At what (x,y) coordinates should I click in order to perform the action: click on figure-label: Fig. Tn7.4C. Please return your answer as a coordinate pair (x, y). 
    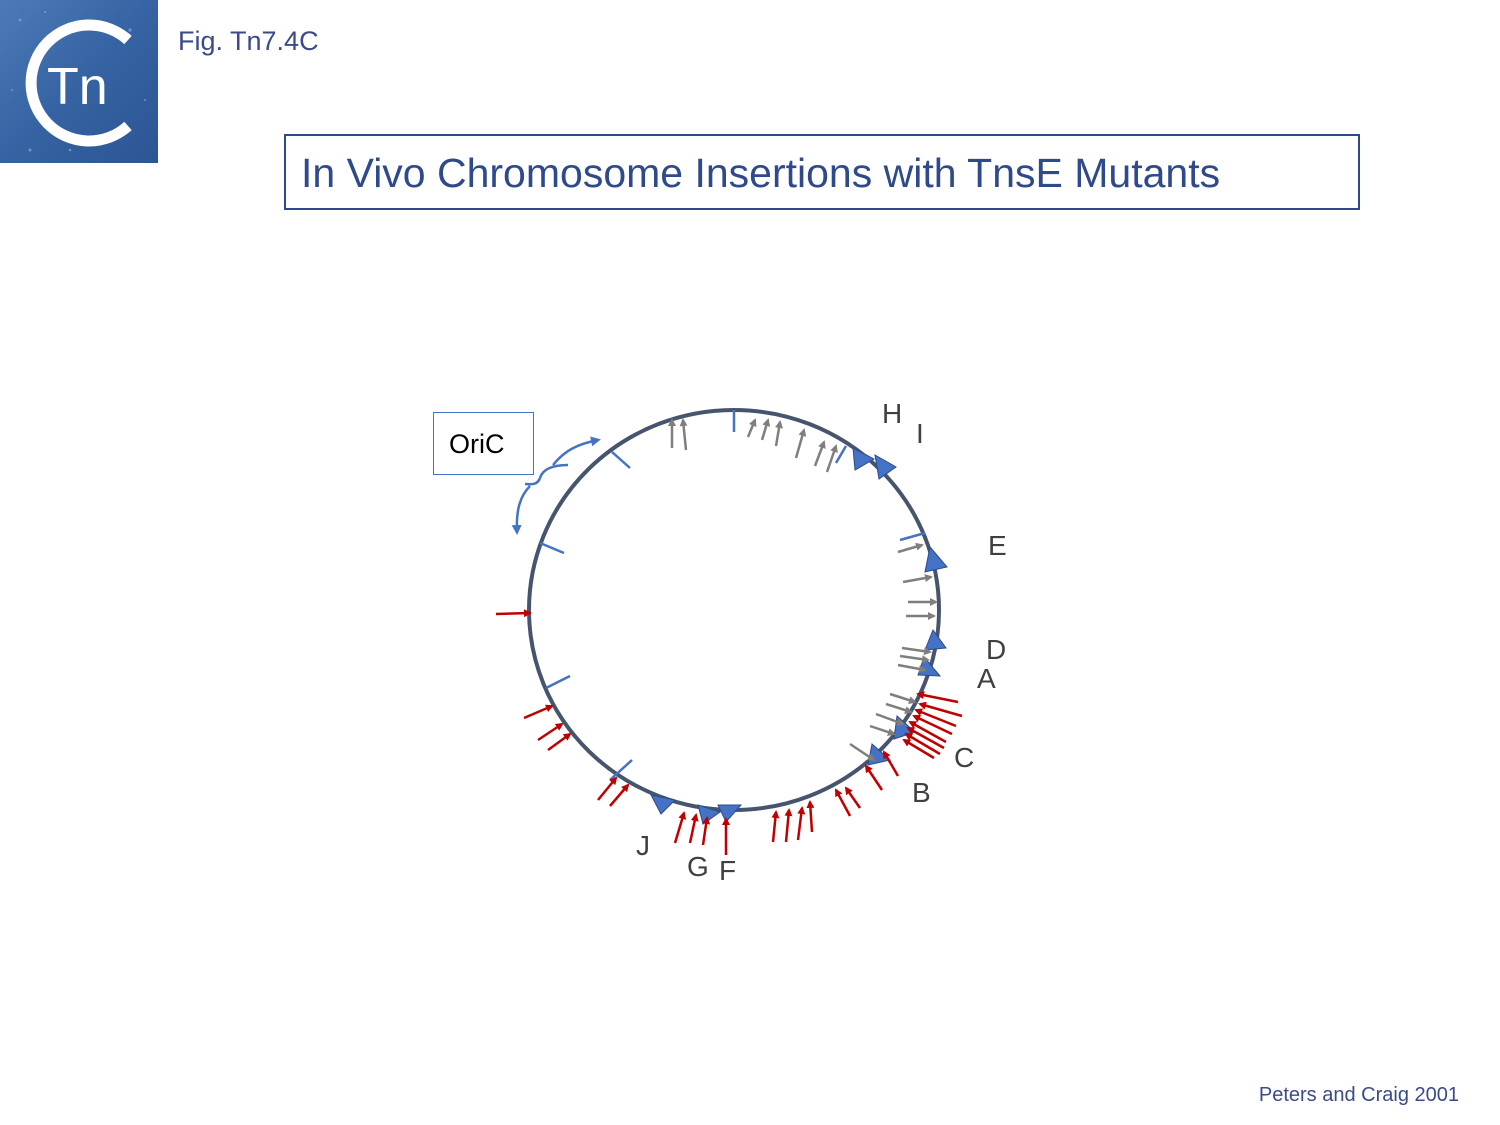
    Looking at the image, I should click on (248, 41).